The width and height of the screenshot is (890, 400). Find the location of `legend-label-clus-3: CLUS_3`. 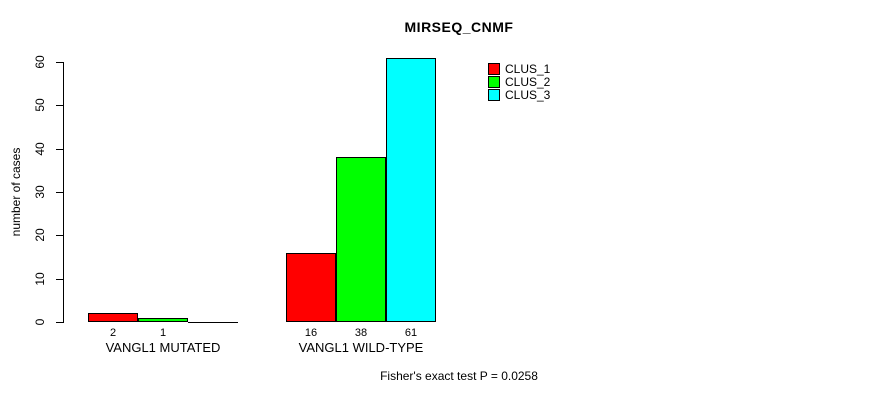

legend-label-clus-3: CLUS_3 is located at coordinates (528, 94).